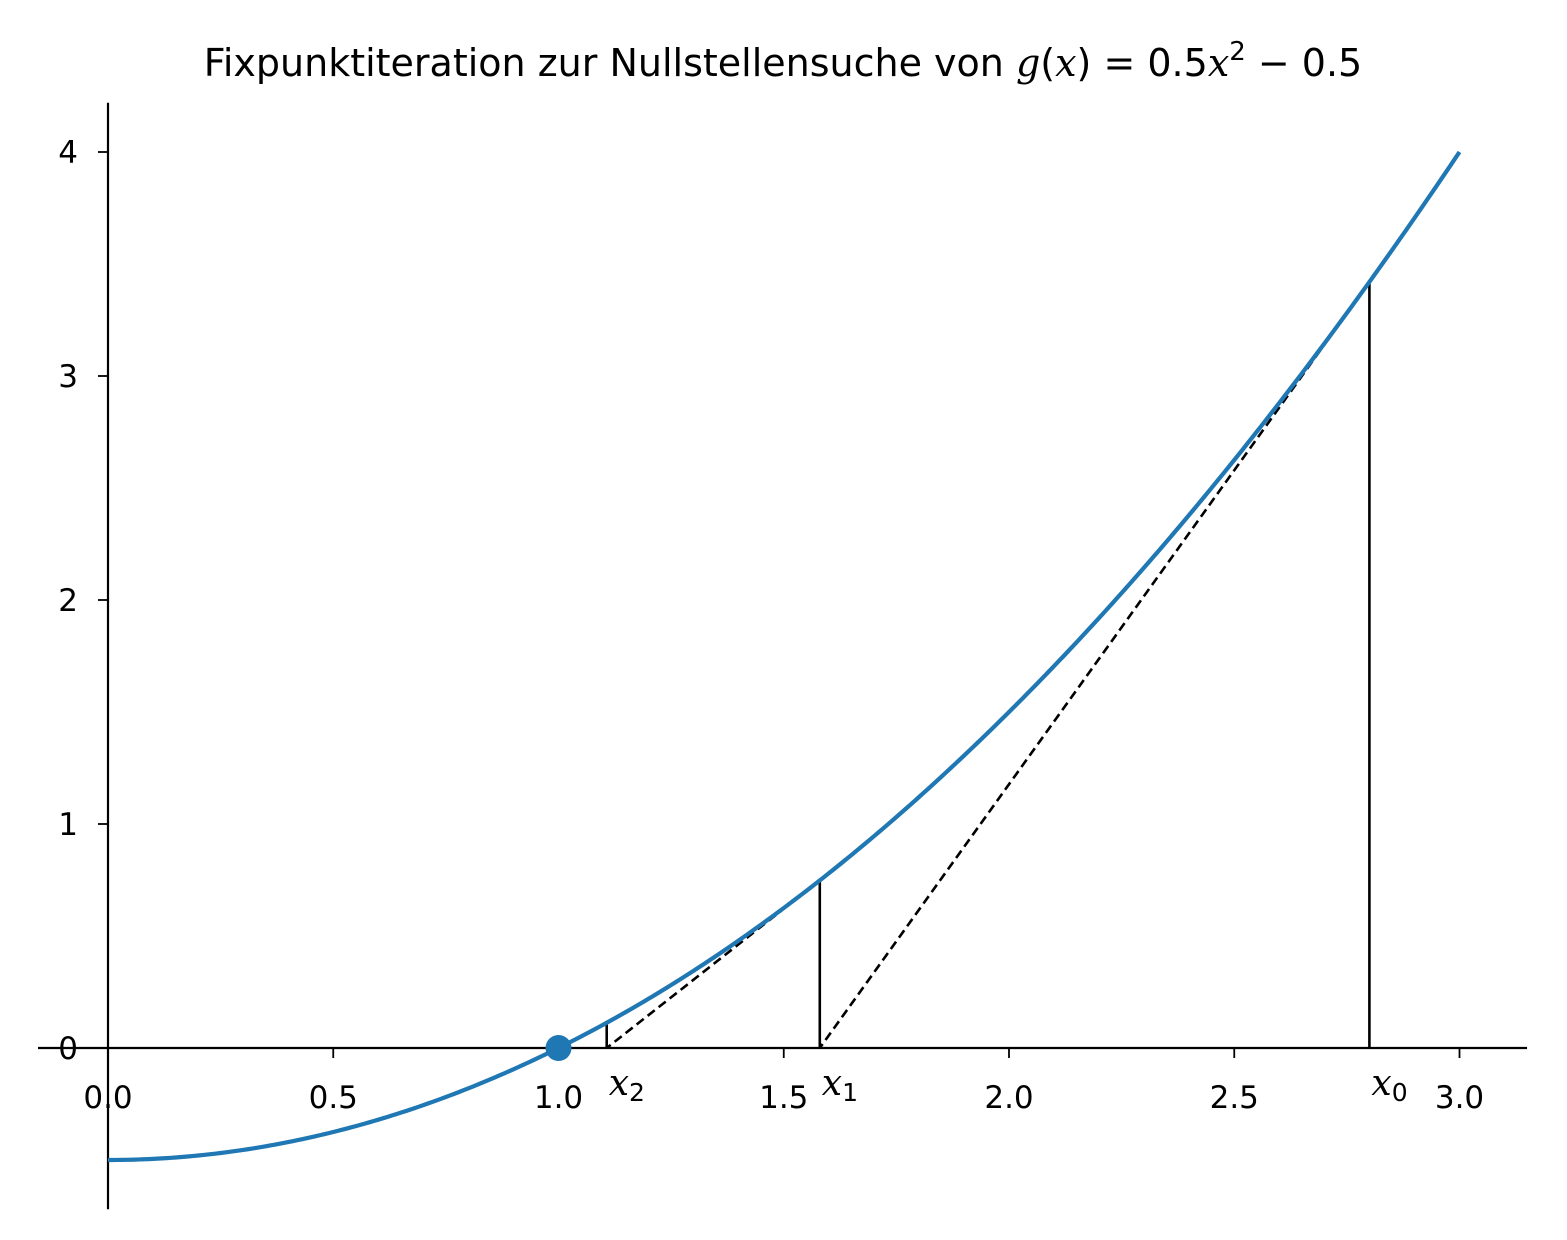 The width and height of the screenshot is (1567, 1240). I want to click on iteration-label: x2, so click(627, 1085).